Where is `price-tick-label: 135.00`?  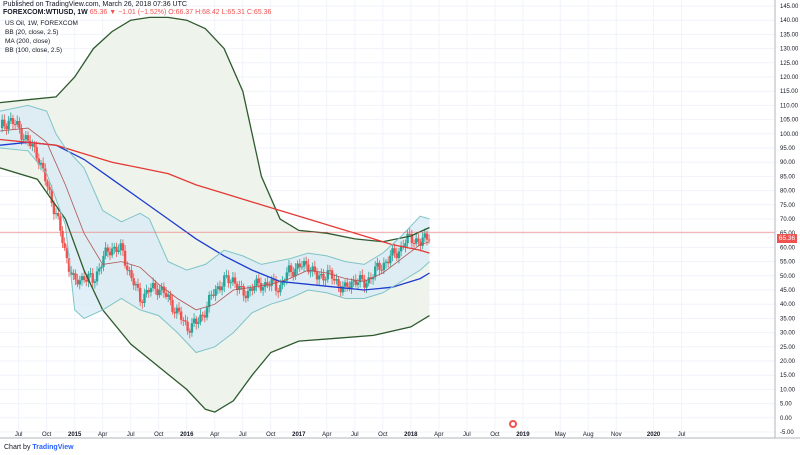 price-tick-label: 135.00 is located at coordinates (789, 35).